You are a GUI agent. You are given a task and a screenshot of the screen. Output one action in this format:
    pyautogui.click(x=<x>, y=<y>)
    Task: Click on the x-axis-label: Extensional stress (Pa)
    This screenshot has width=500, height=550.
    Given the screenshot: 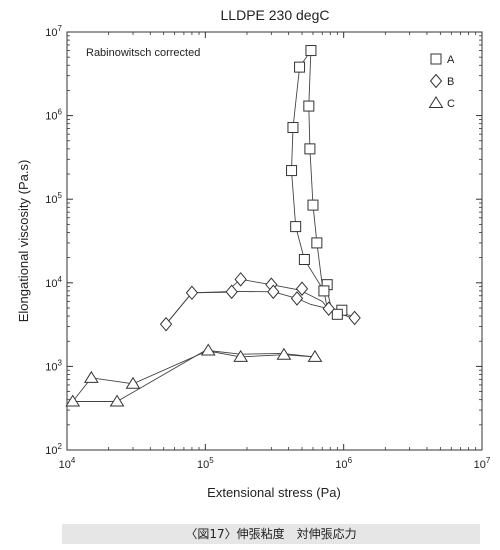 What is the action you would take?
    pyautogui.click(x=274, y=492)
    